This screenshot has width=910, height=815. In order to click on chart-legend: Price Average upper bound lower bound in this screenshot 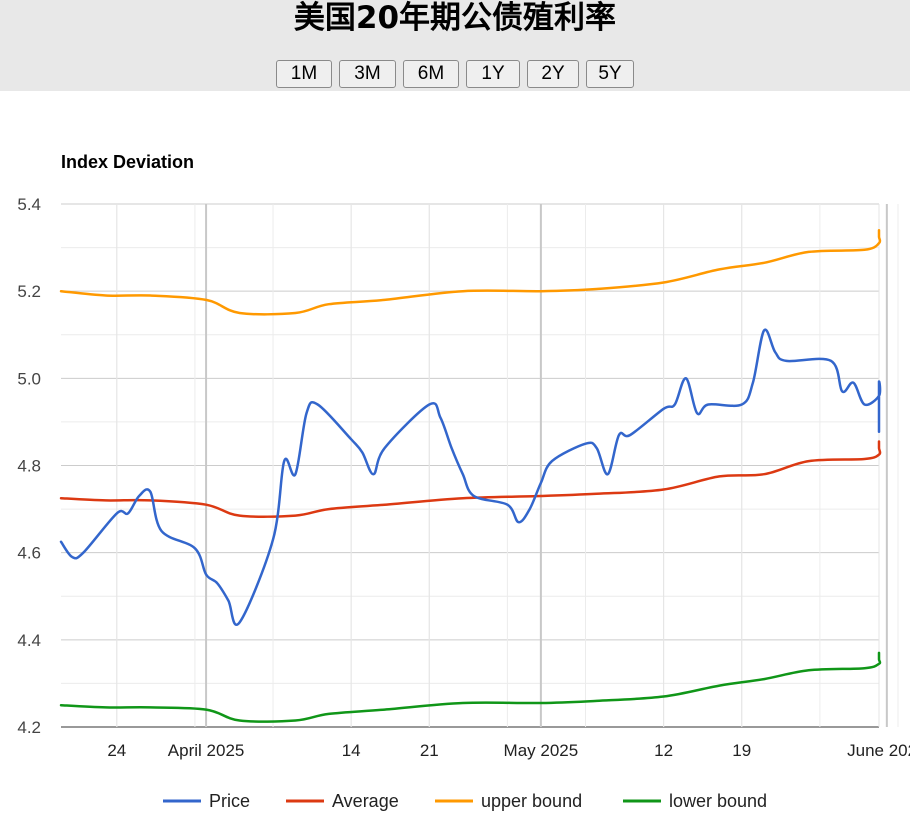, I will do `click(465, 801)`.